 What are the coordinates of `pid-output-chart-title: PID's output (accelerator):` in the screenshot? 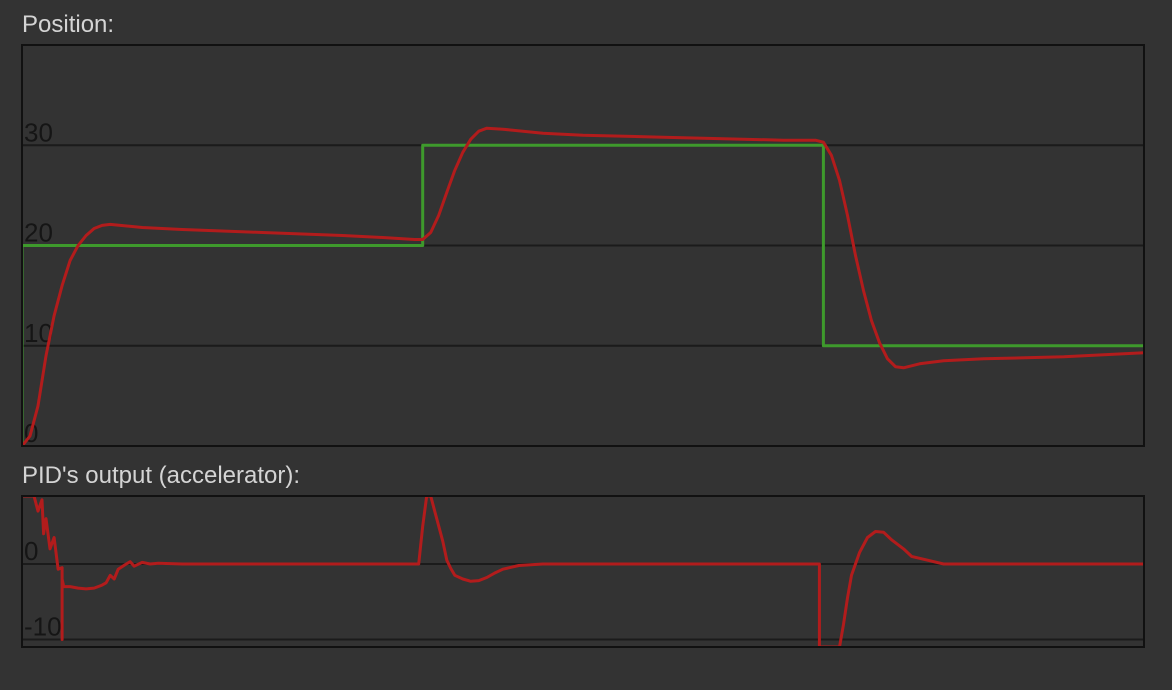 It's located at (161, 475).